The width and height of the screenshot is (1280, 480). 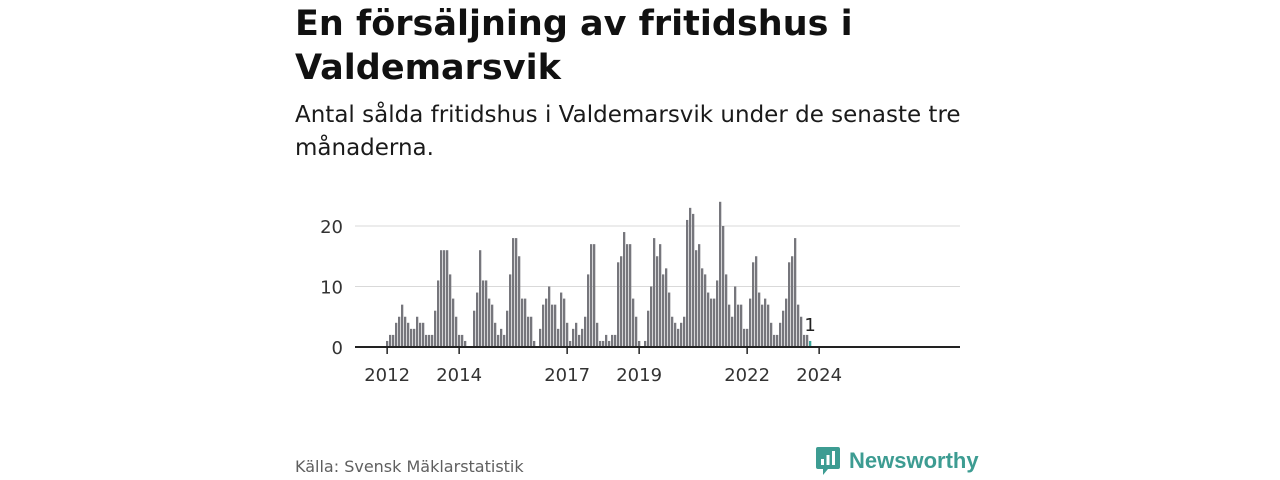 What do you see at coordinates (409, 466) in the screenshot?
I see `source-note: Källa: Svensk Mäklarstatistik` at bounding box center [409, 466].